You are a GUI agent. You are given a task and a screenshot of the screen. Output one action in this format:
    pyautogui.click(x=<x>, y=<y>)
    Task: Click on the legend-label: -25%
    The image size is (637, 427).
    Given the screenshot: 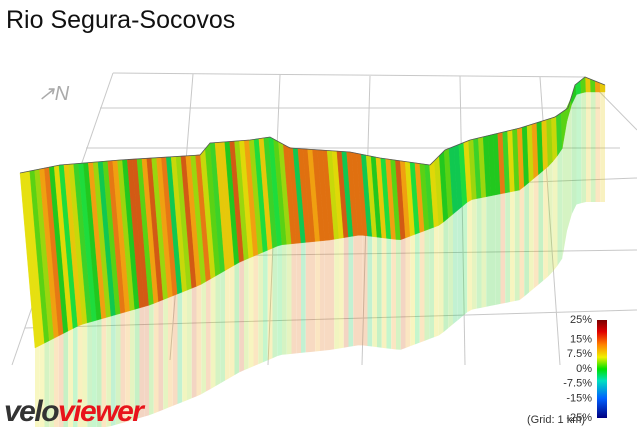 What is the action you would take?
    pyautogui.click(x=579, y=418)
    